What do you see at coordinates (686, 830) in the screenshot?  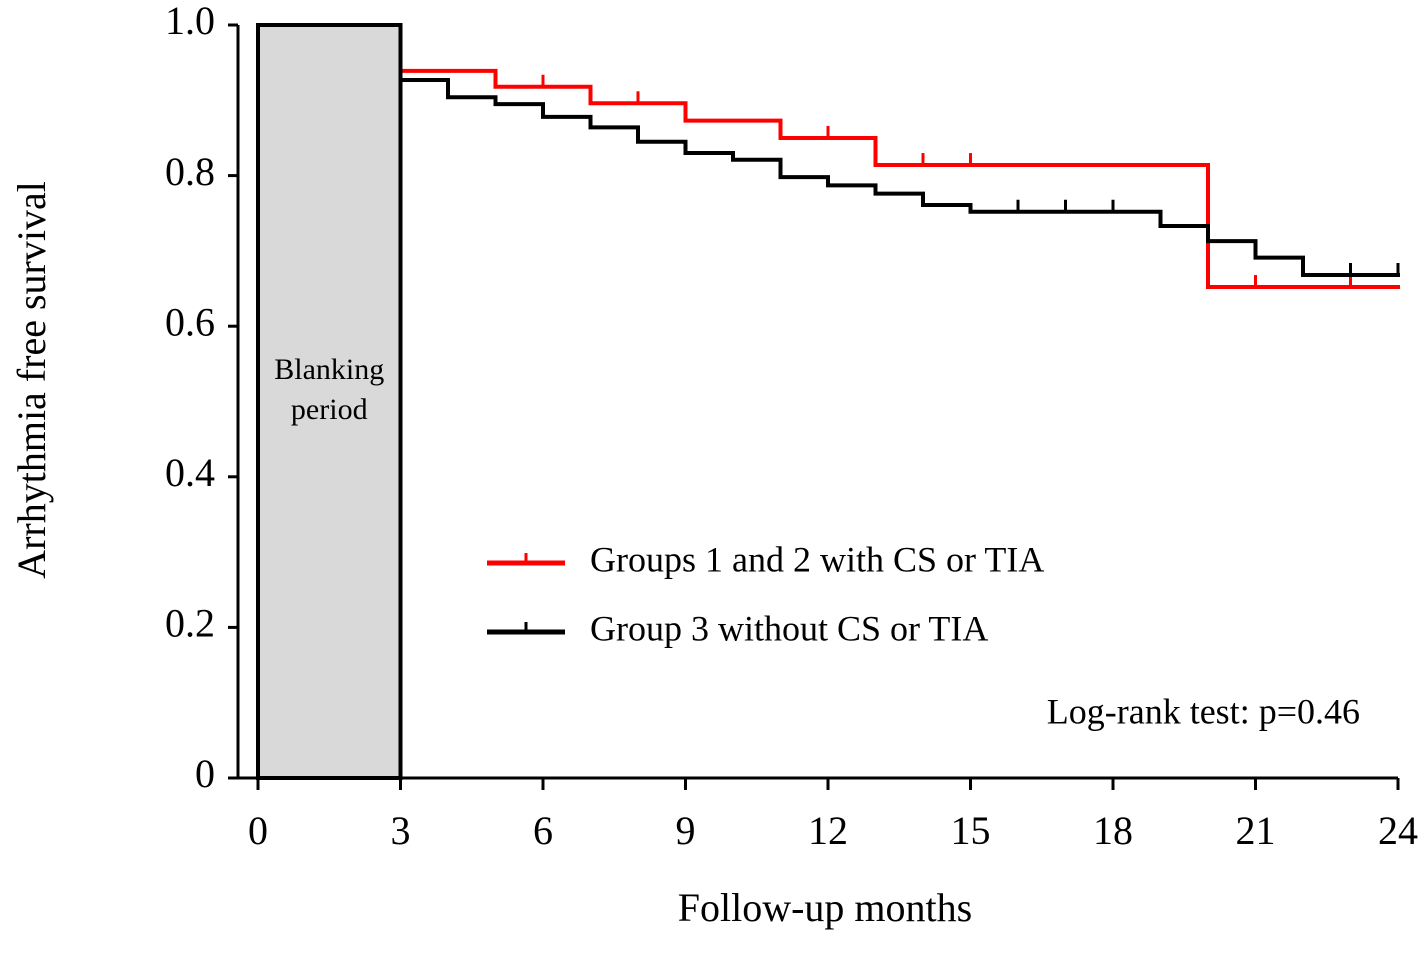 I see `x-tick-label: 9` at bounding box center [686, 830].